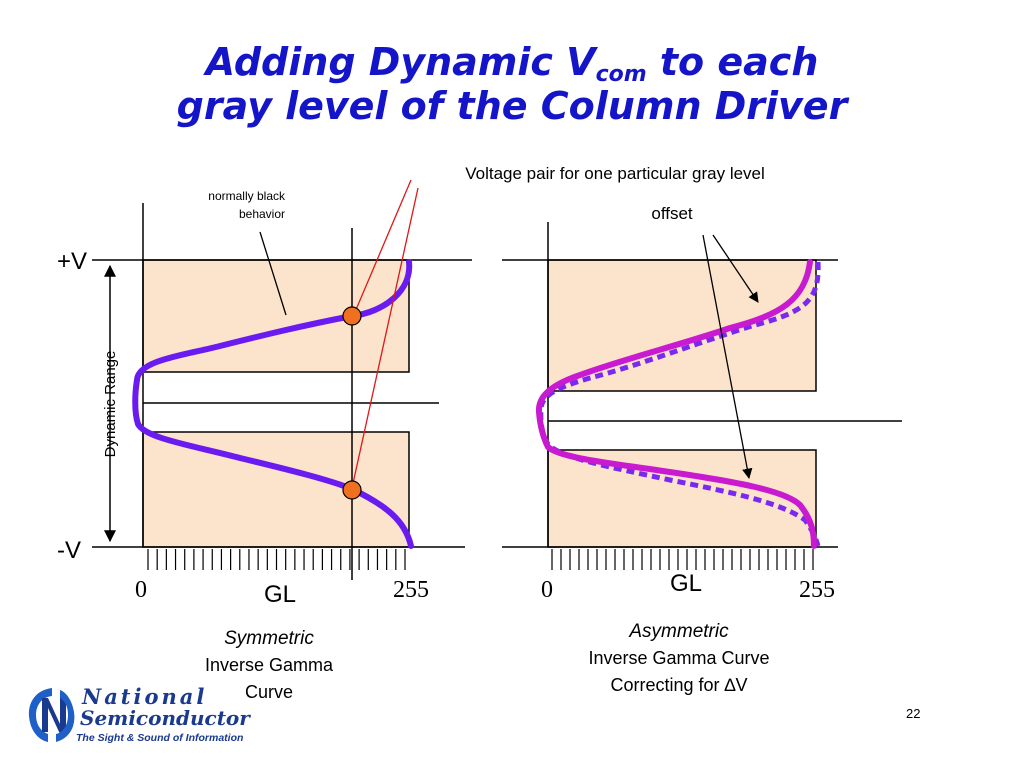 The height and width of the screenshot is (768, 1024). Describe the element at coordinates (736, 685) in the screenshot. I see `delta-v-symbol: ∆V` at that location.